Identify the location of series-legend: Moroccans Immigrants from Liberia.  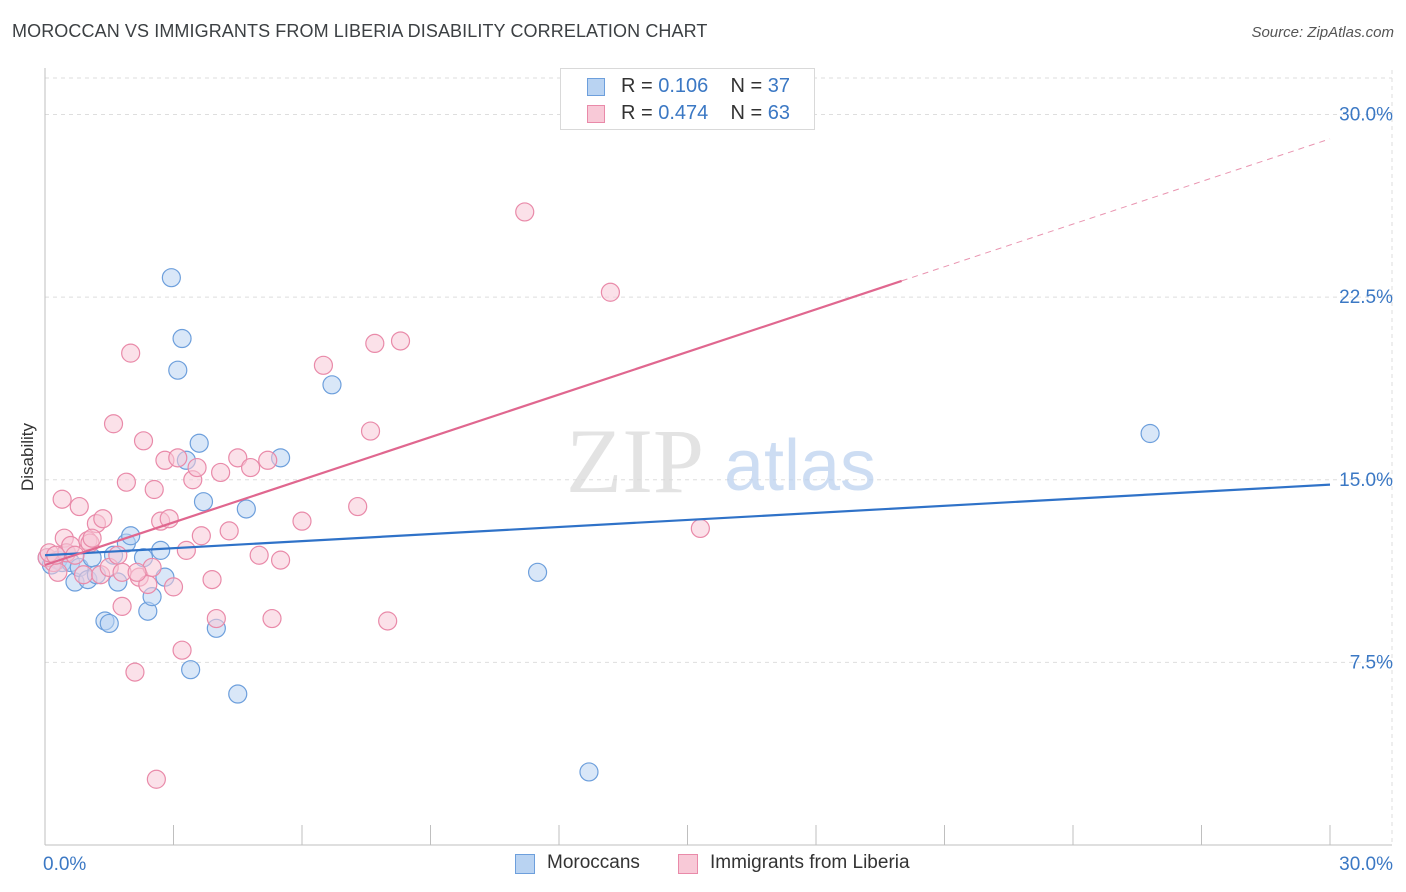
(703, 864).